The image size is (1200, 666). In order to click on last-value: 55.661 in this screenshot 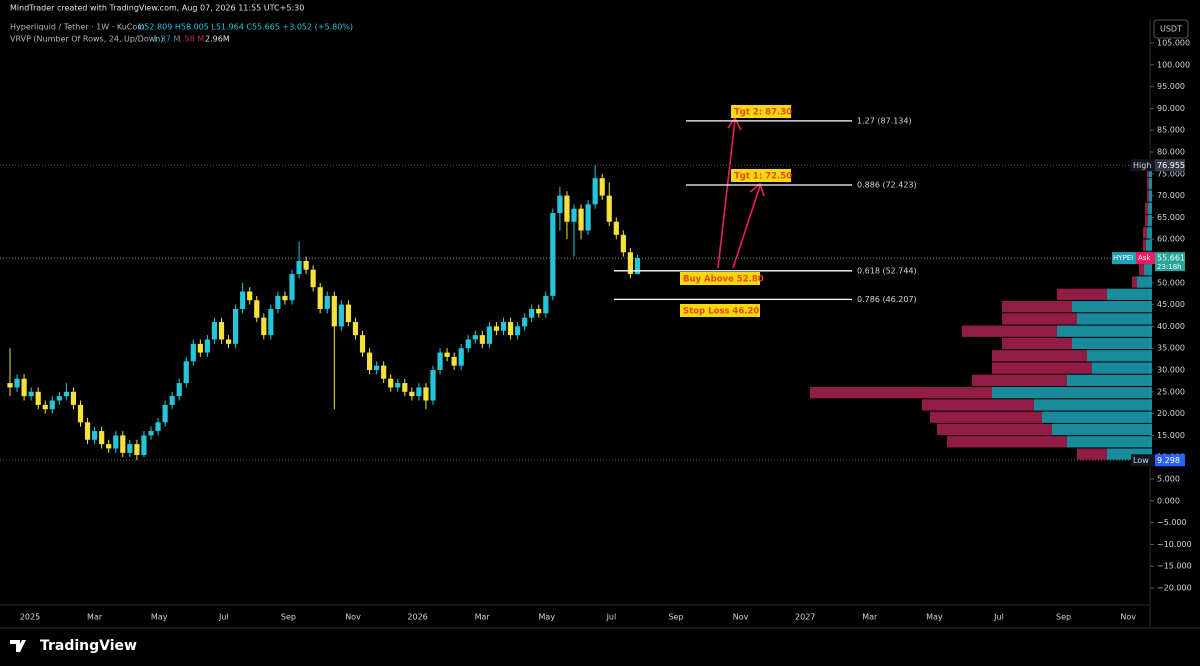, I will do `click(1171, 258)`.